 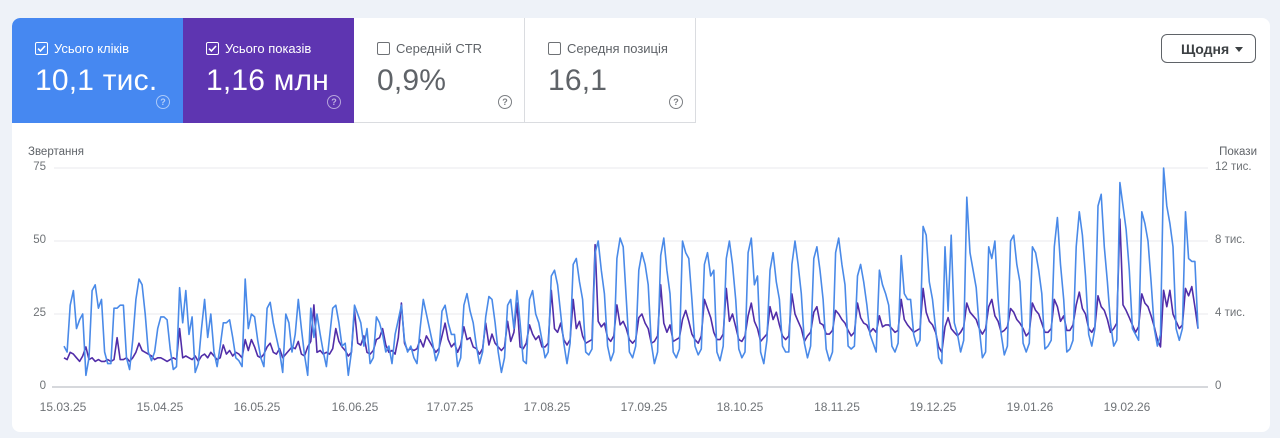 I want to click on y-right-tick: 8 тис., so click(x=1230, y=240).